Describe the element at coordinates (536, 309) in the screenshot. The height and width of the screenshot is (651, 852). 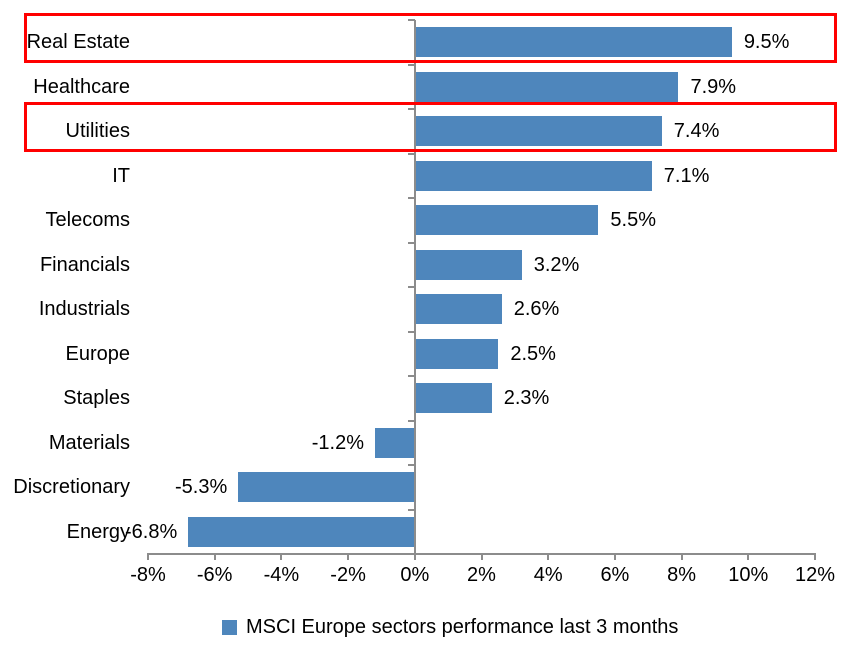
I see `value-label: 2.6%` at that location.